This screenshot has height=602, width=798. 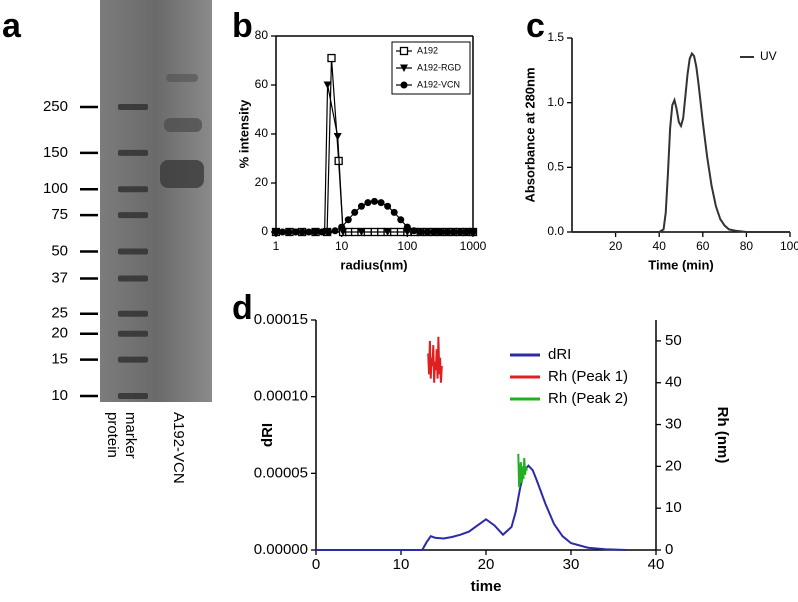 I want to click on marker-label: 50, so click(x=59, y=250).